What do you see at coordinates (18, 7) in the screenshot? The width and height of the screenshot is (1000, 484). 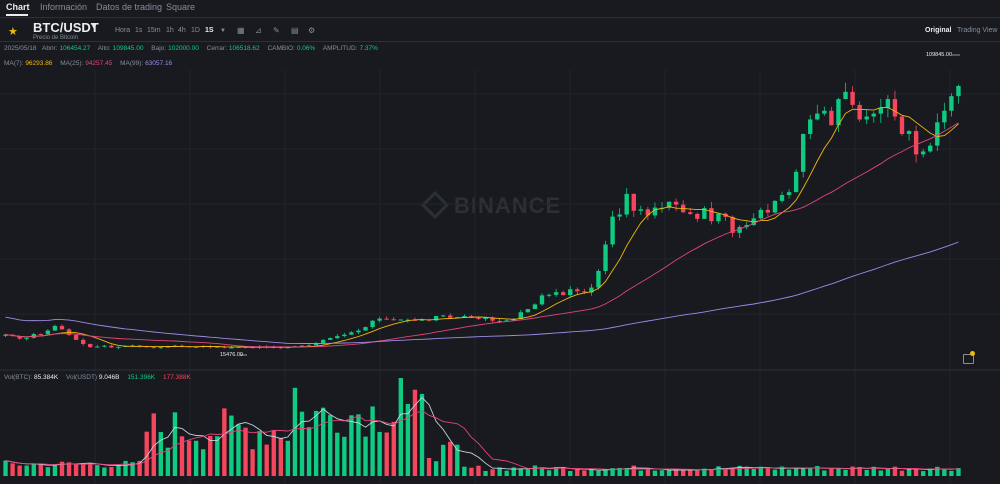 I see `tab-chart: Chart` at bounding box center [18, 7].